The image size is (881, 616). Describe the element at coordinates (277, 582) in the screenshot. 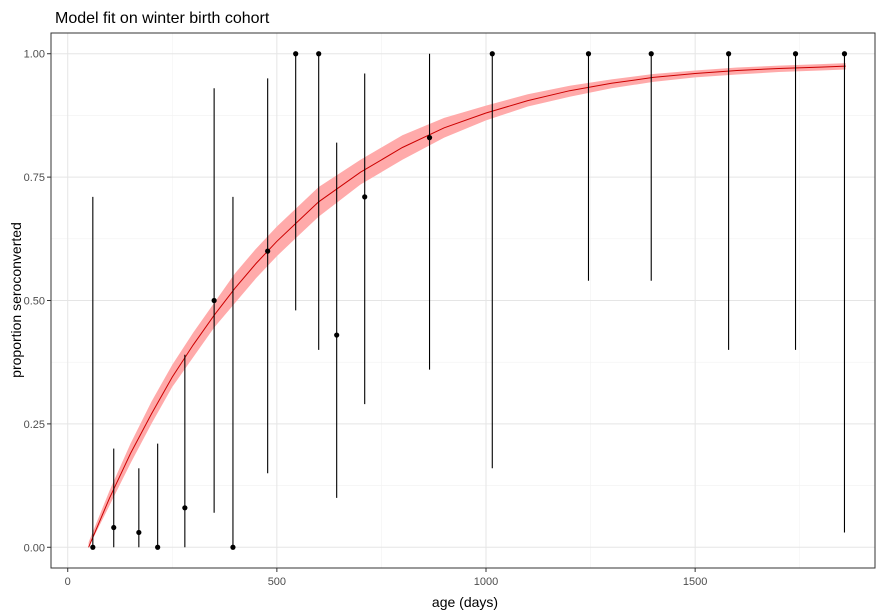

I see `x-tick-label: 500` at that location.